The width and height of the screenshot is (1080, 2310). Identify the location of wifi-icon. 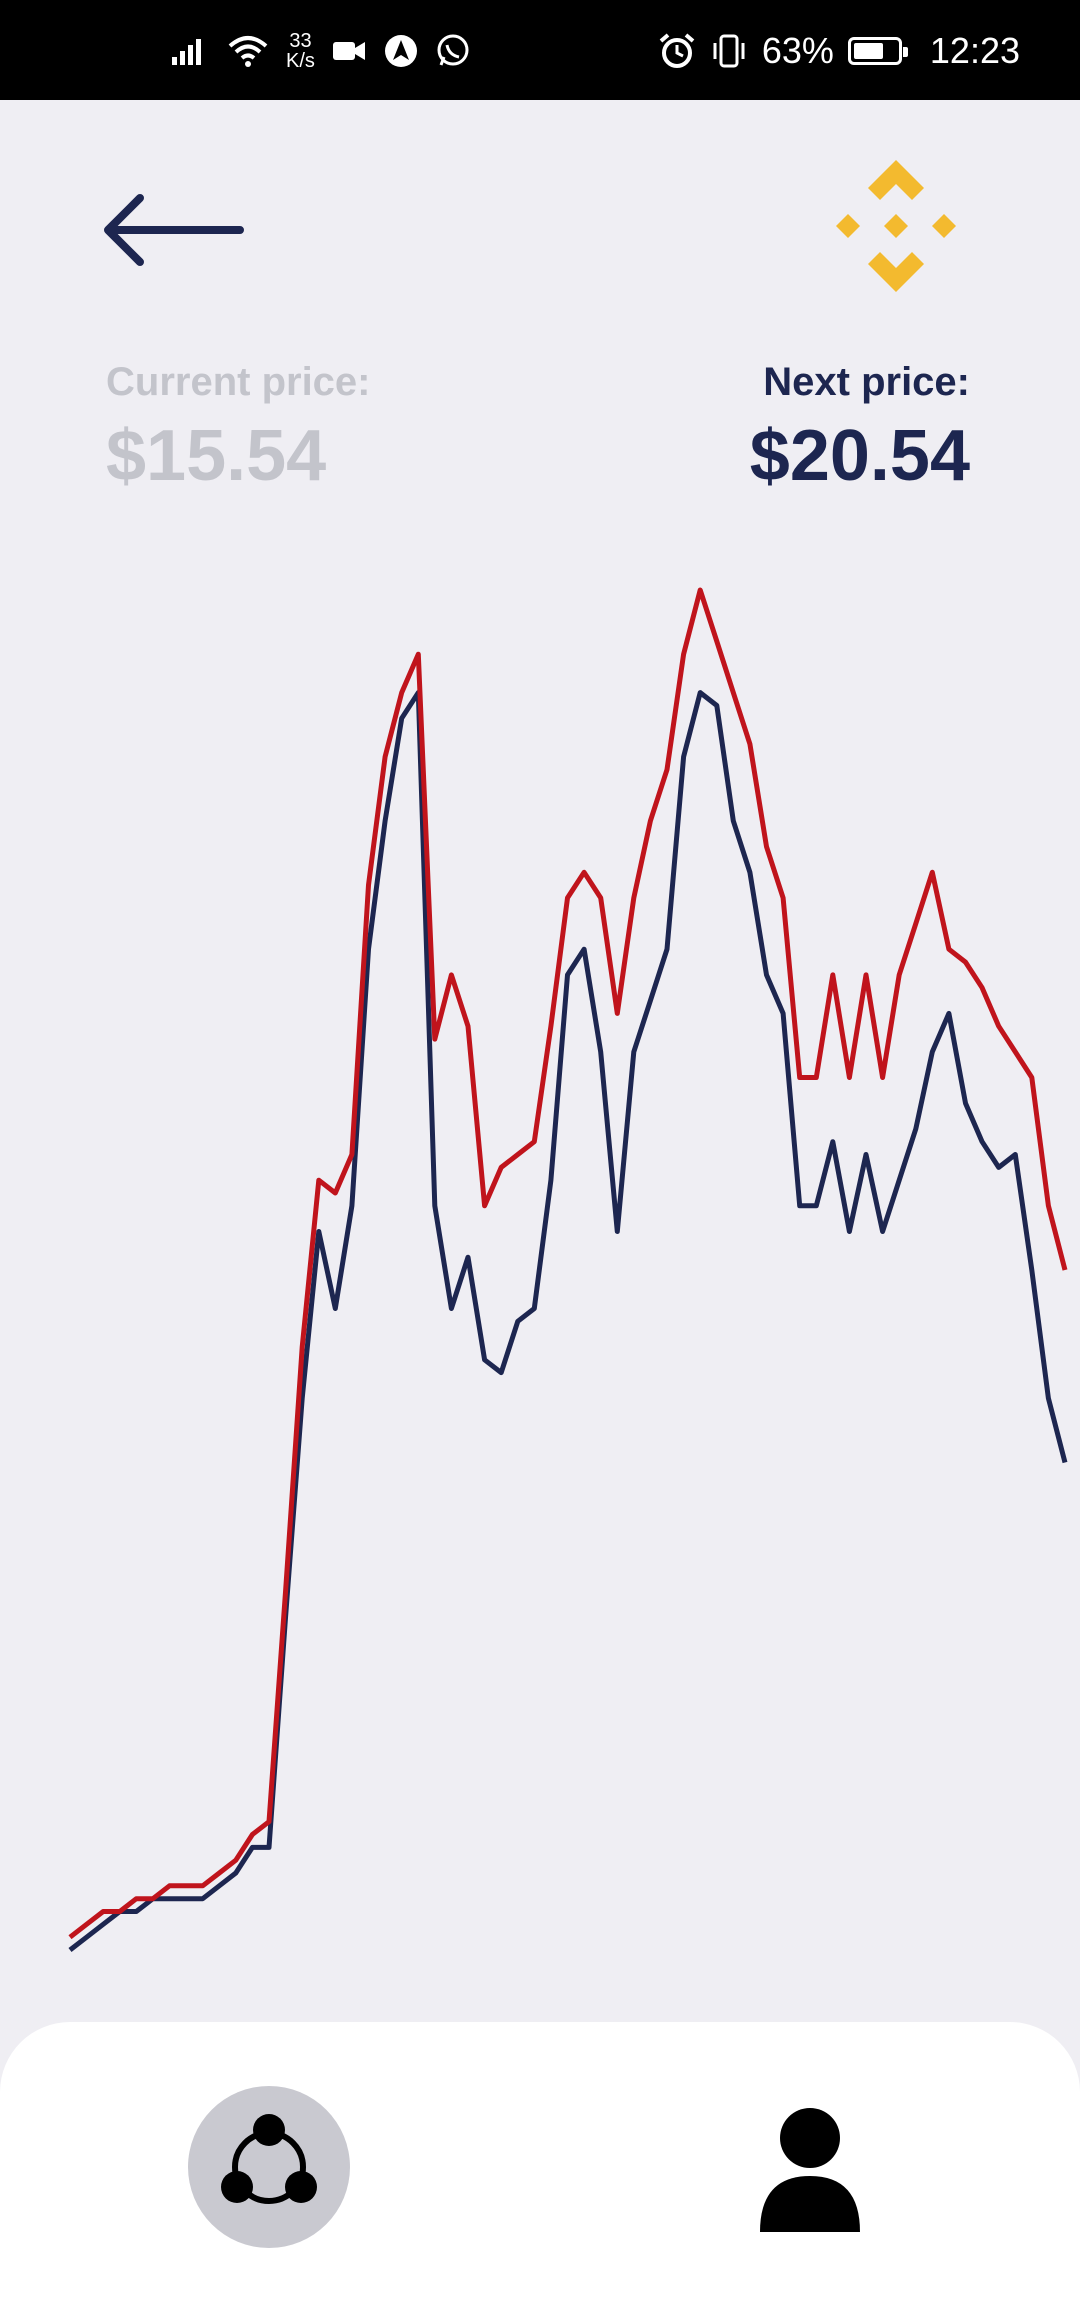
(248, 51).